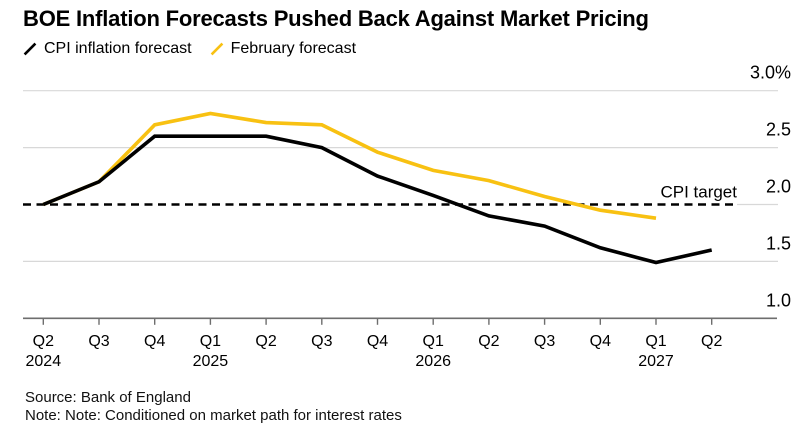  Describe the element at coordinates (293, 48) in the screenshot. I see `legend-item-label: February forecast` at that location.